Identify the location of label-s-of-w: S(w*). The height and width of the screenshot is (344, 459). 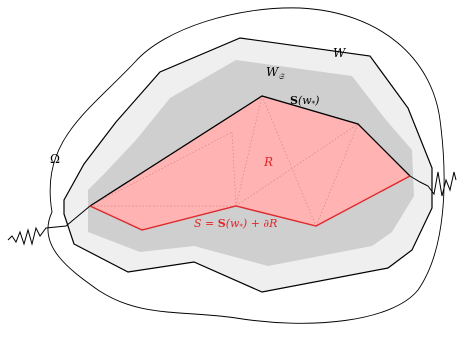
(304, 101).